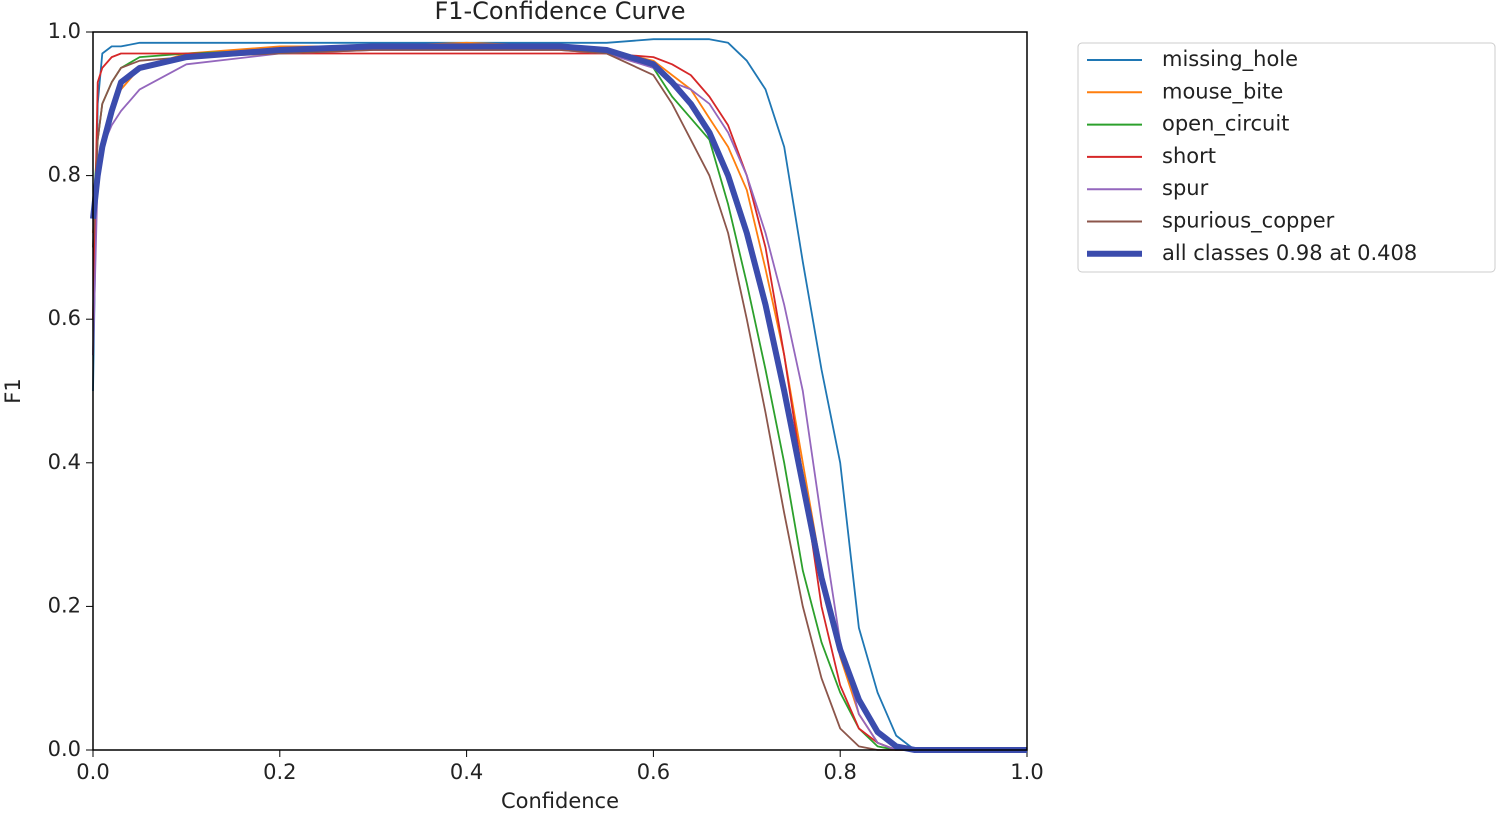 The width and height of the screenshot is (1500, 813). Describe the element at coordinates (1289, 253) in the screenshot. I see `legend-label: all classes 0.98 at 0.408` at that location.